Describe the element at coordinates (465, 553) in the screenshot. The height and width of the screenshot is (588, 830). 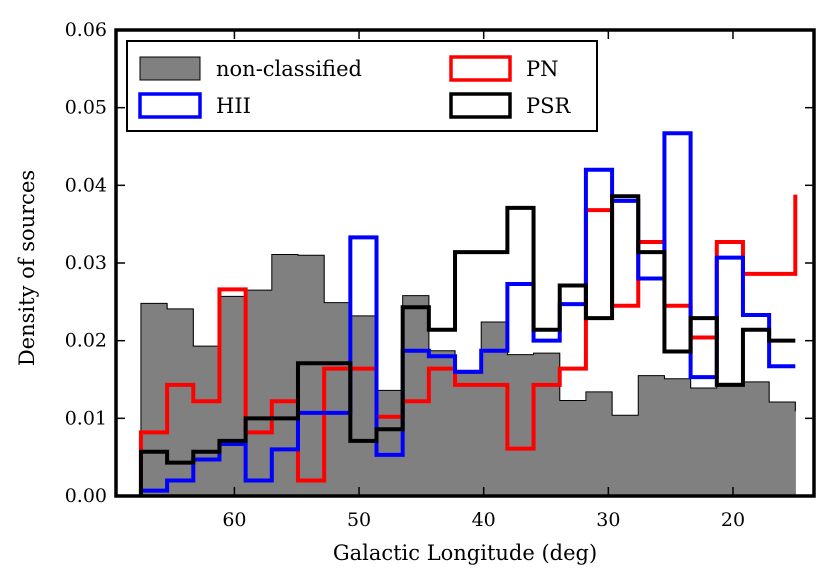
I see `x-axis-label: Galactic Longitude (deg)` at that location.